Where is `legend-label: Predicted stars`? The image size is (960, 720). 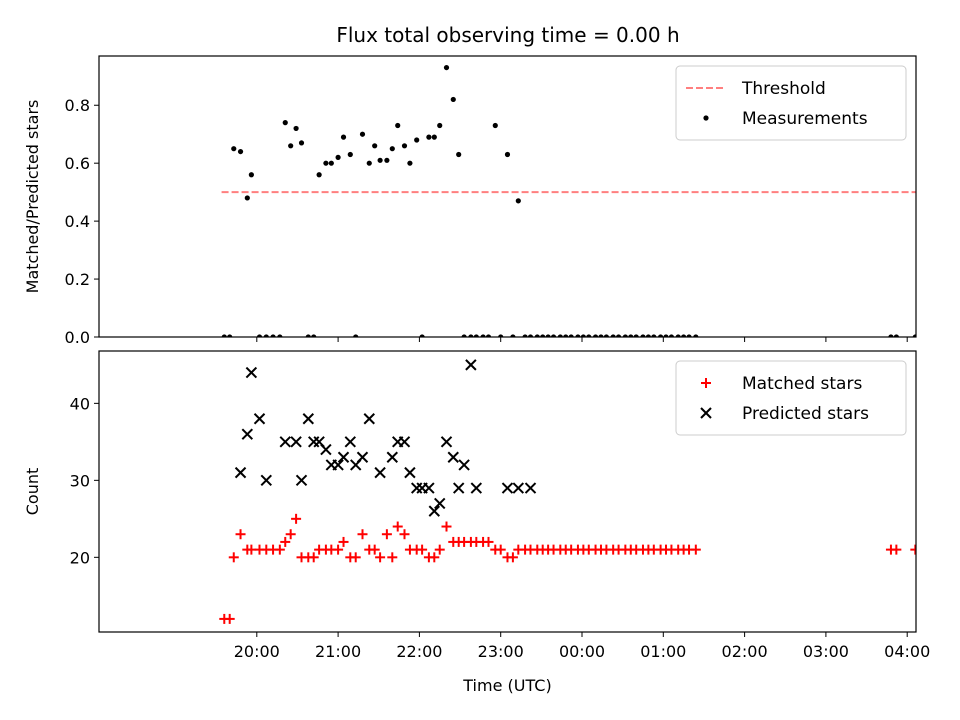
legend-label: Predicted stars is located at coordinates (805, 414).